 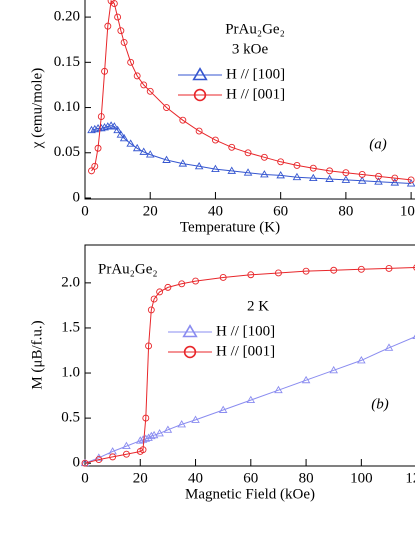 What do you see at coordinates (258, 306) in the screenshot?
I see `annotation: 2 K` at bounding box center [258, 306].